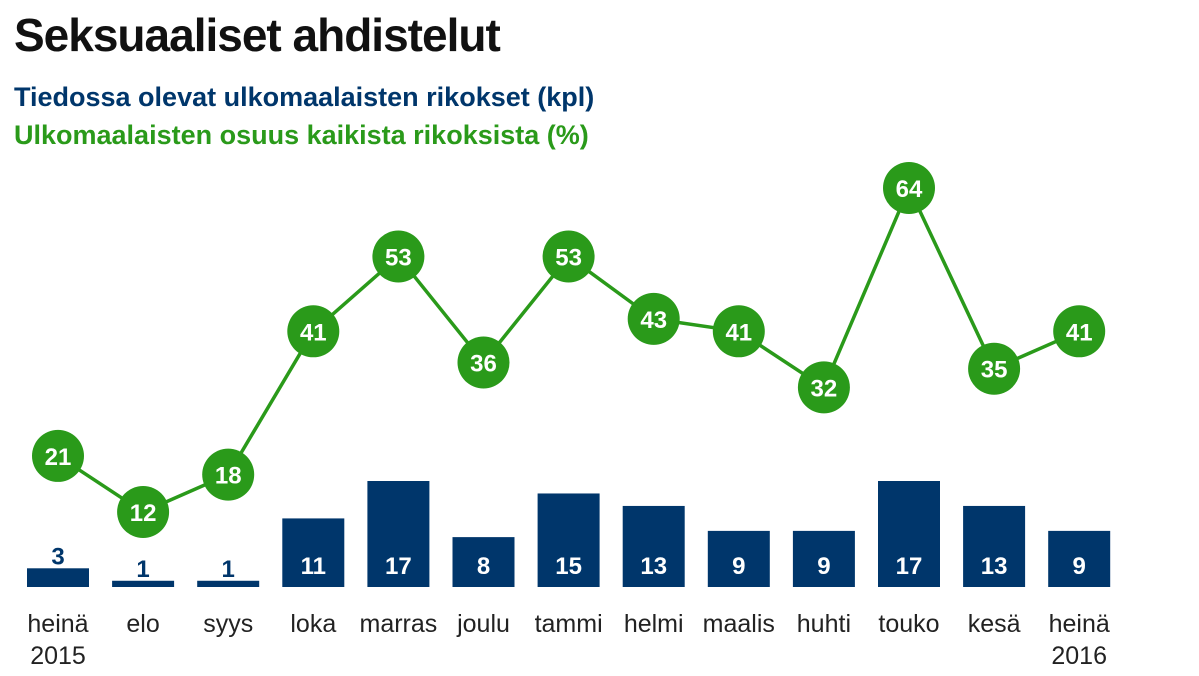  Describe the element at coordinates (313, 566) in the screenshot. I see `bar-value-label: 11` at that location.